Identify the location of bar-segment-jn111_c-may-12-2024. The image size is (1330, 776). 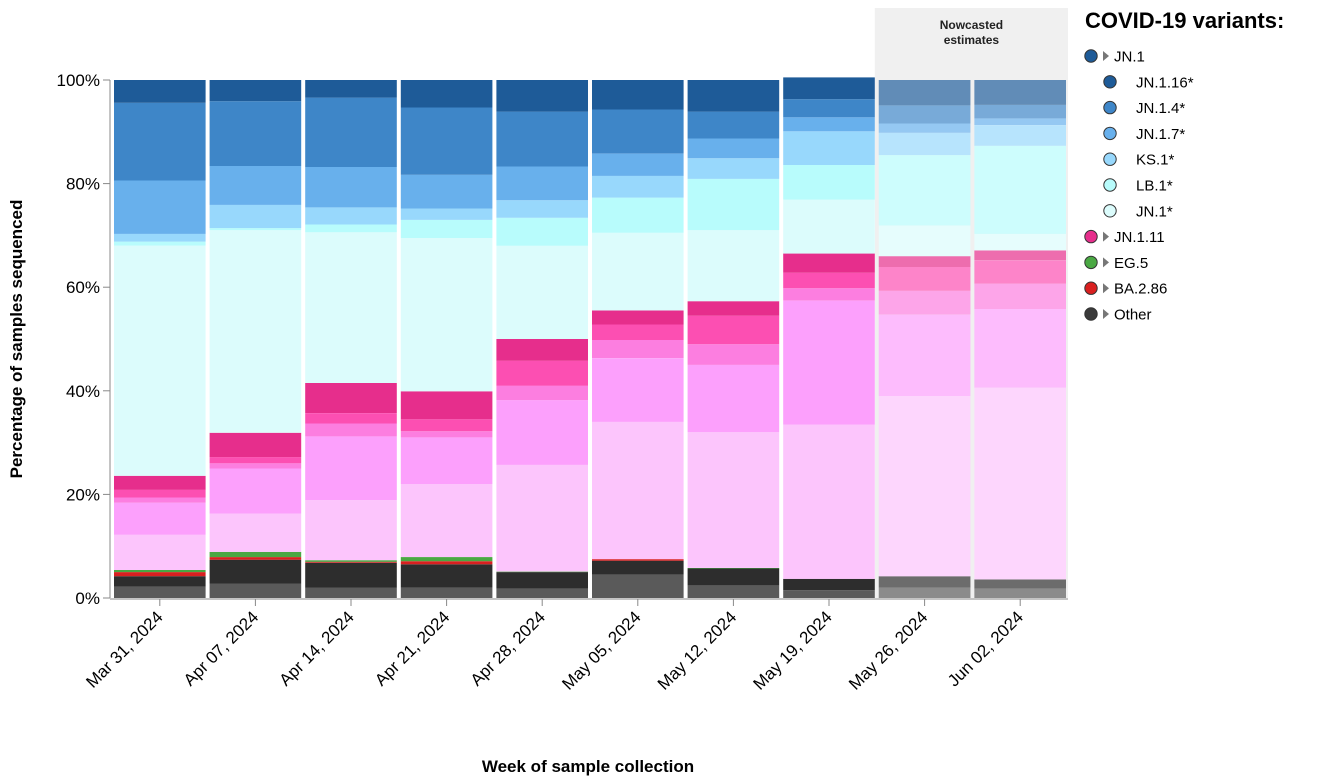
(733, 354).